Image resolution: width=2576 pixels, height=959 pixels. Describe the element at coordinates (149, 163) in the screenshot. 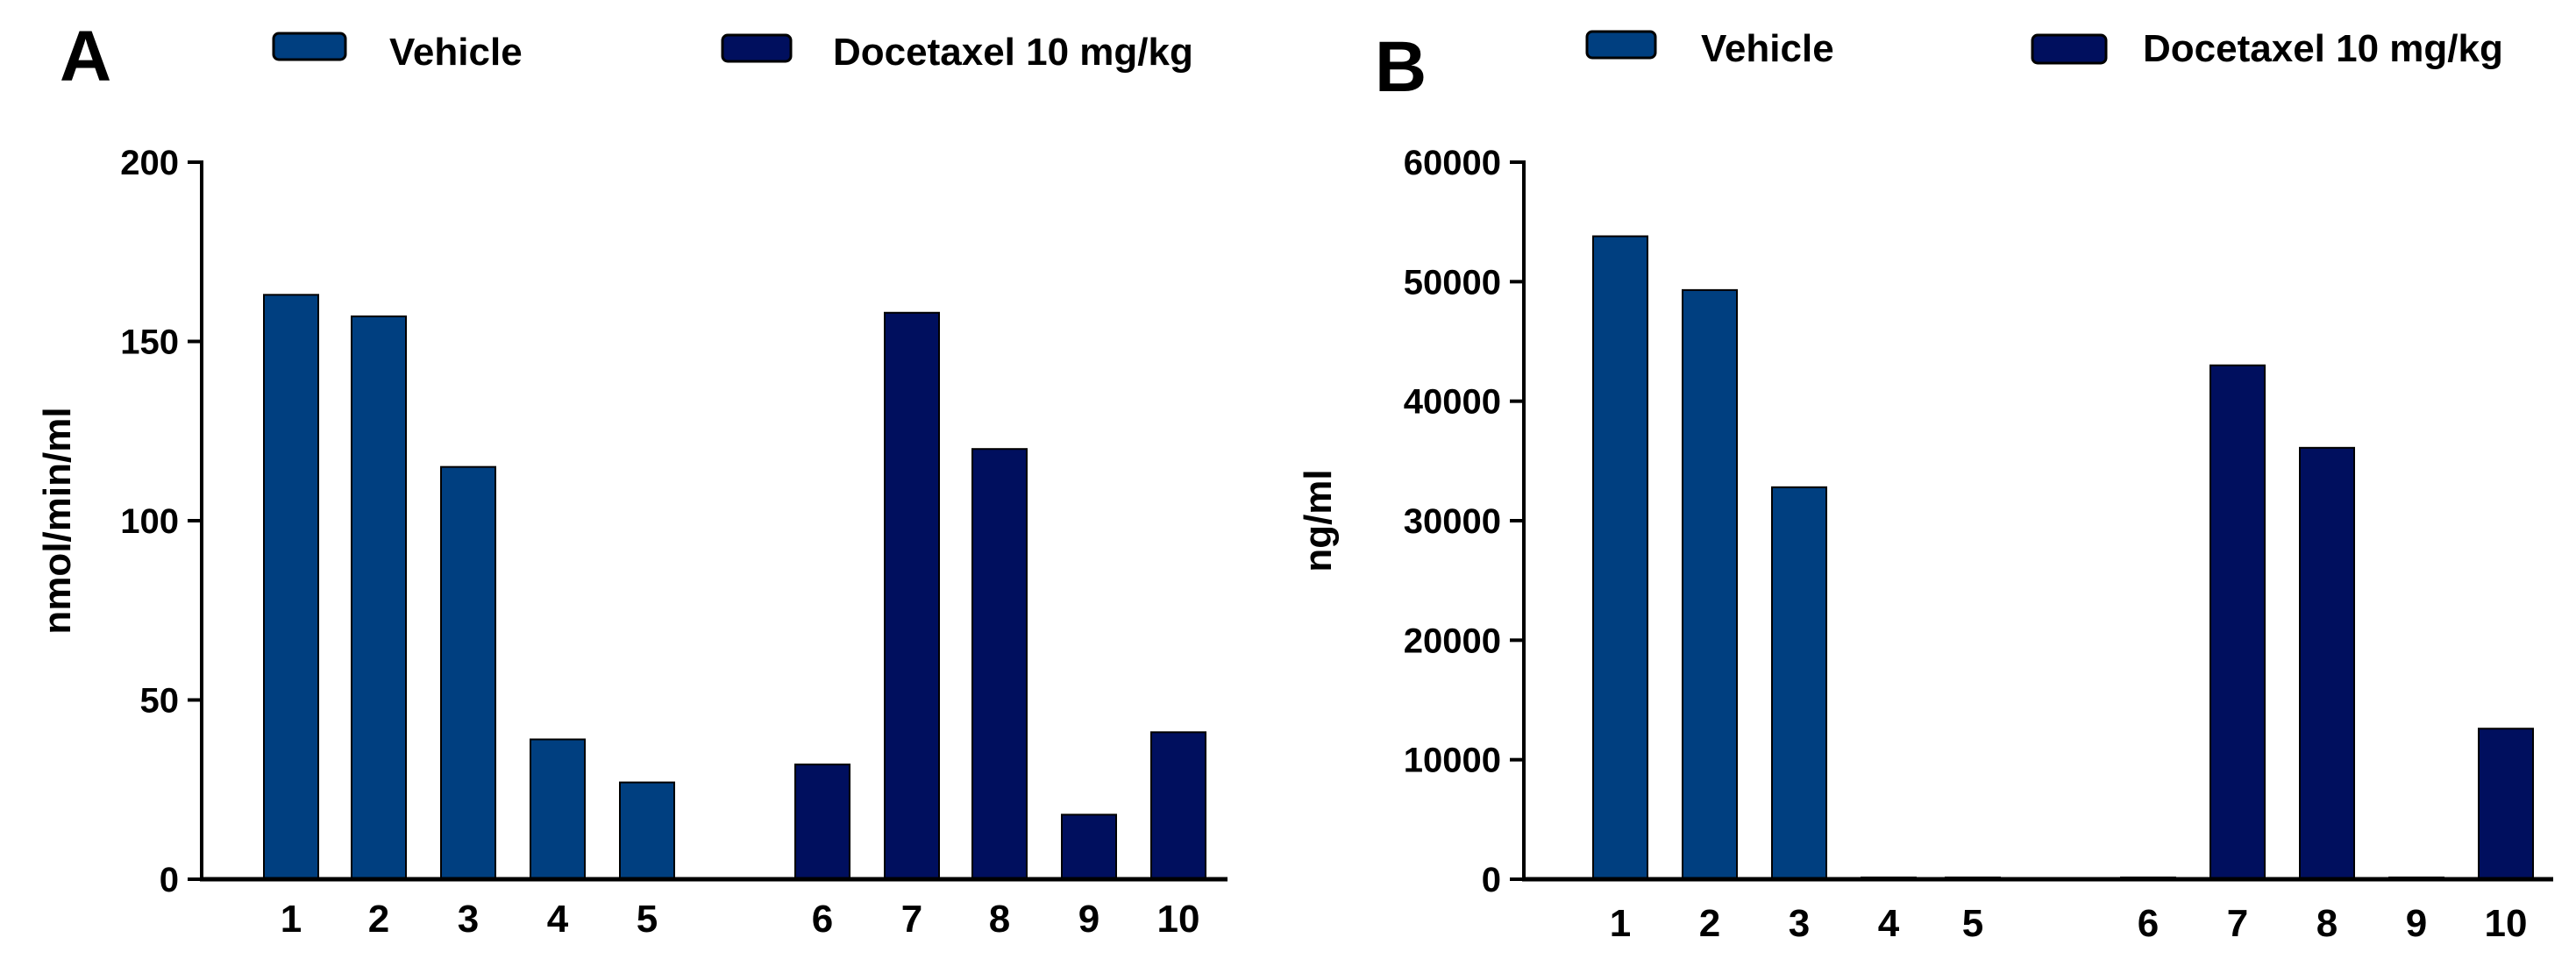

I see `y-tick-label: 200` at that location.